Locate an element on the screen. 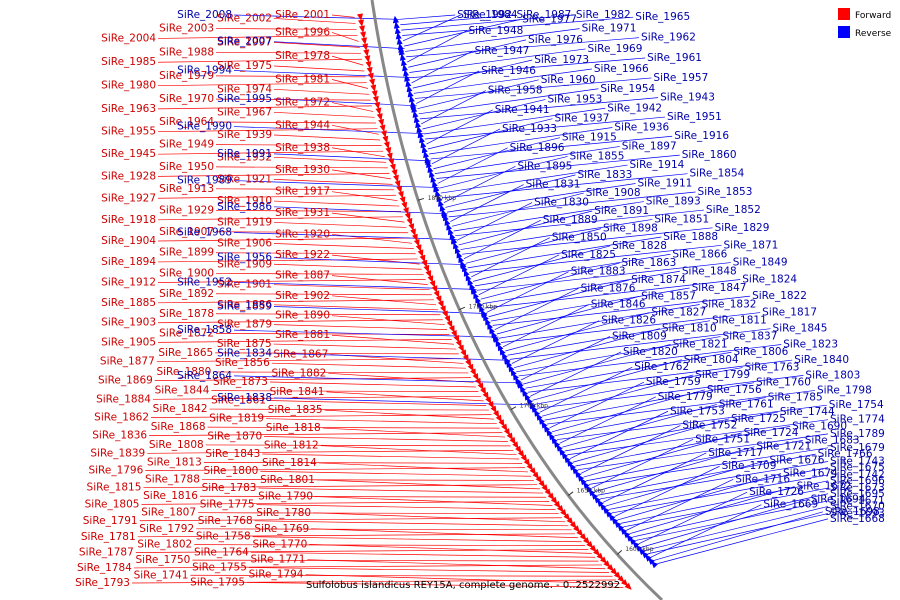 The height and width of the screenshot is (600, 900). legend-forward-label: Forward is located at coordinates (873, 16).